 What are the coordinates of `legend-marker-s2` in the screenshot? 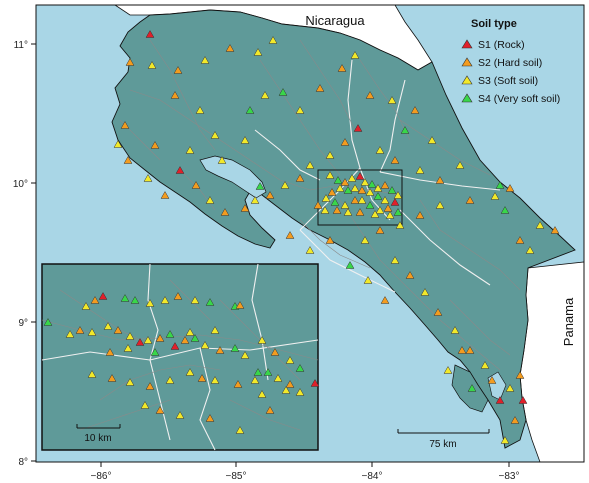 It's located at (467, 62).